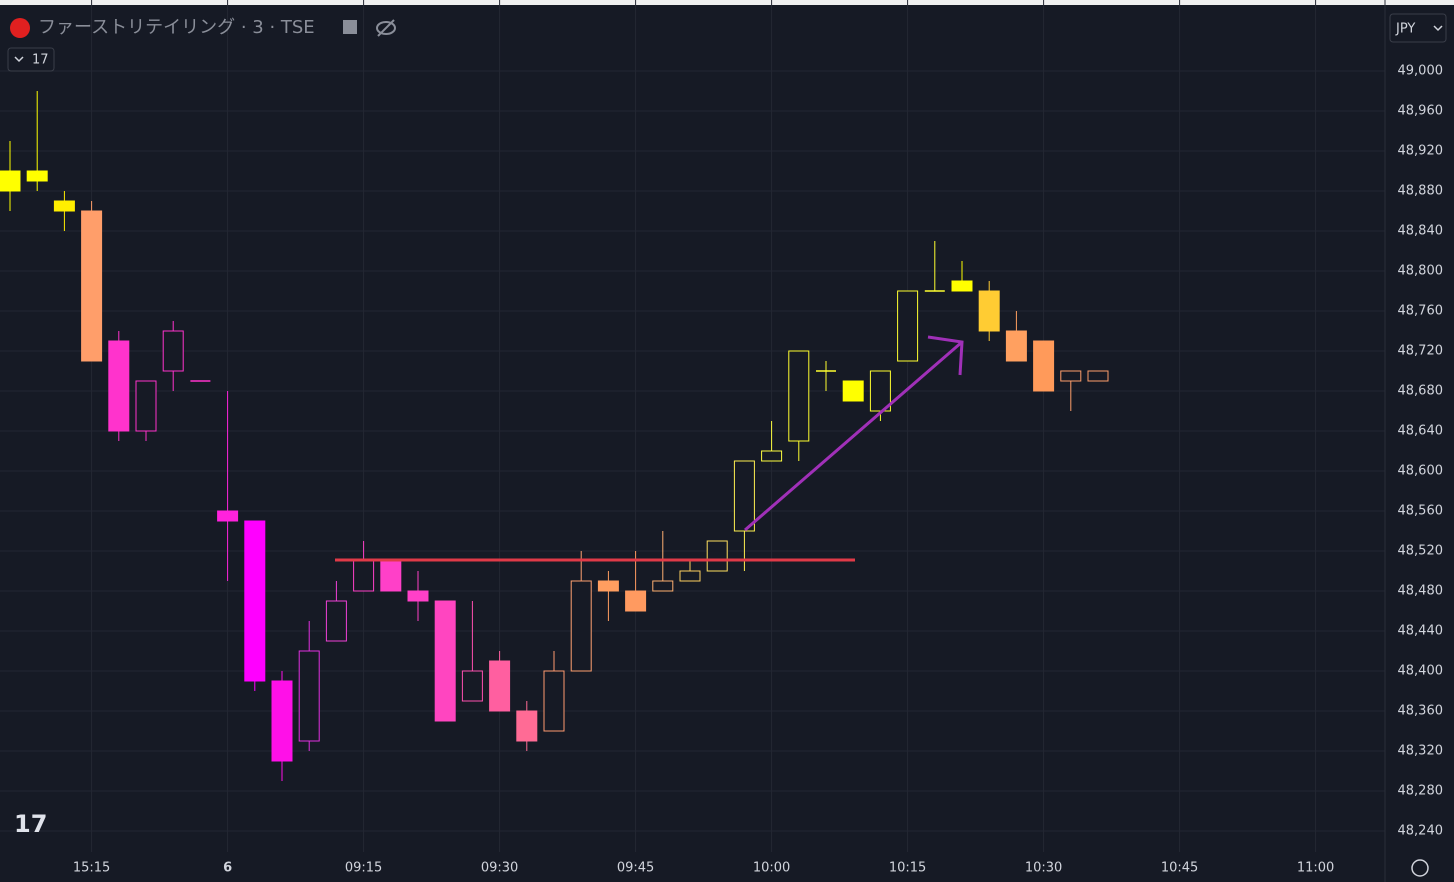 Image resolution: width=1454 pixels, height=882 pixels. I want to click on x-tick-label: 11:00, so click(1315, 868).